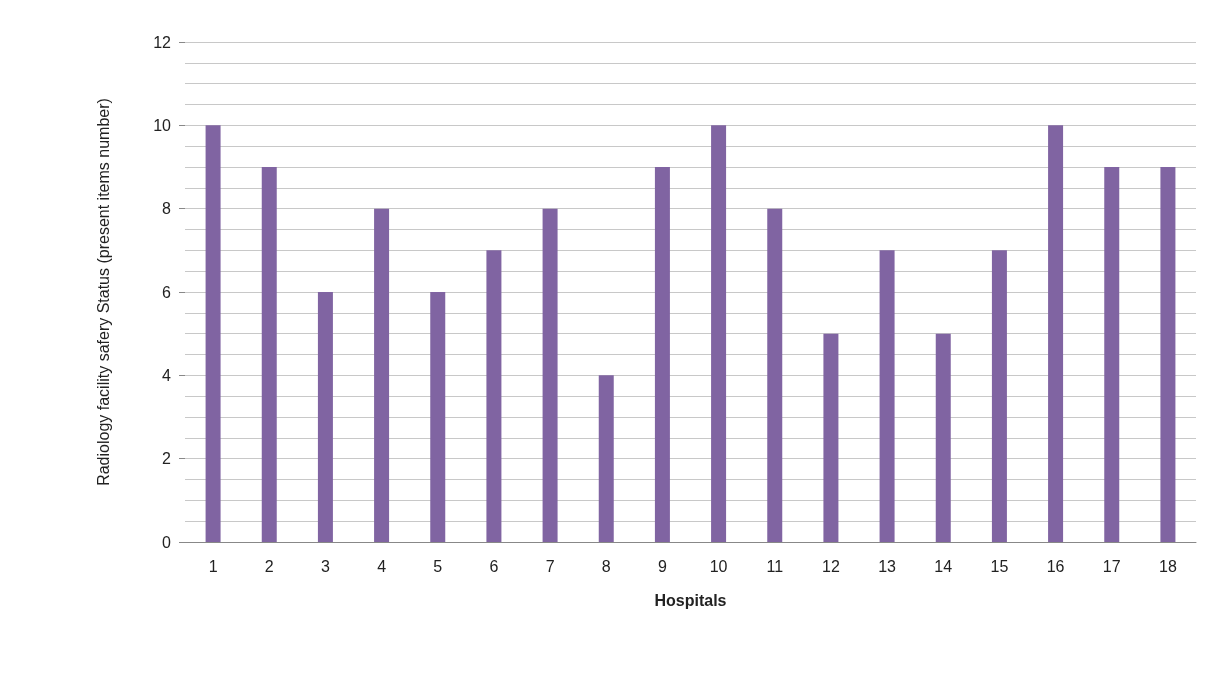 This screenshot has height=677, width=1216. What do you see at coordinates (887, 566) in the screenshot?
I see `x-tick-label: 13` at bounding box center [887, 566].